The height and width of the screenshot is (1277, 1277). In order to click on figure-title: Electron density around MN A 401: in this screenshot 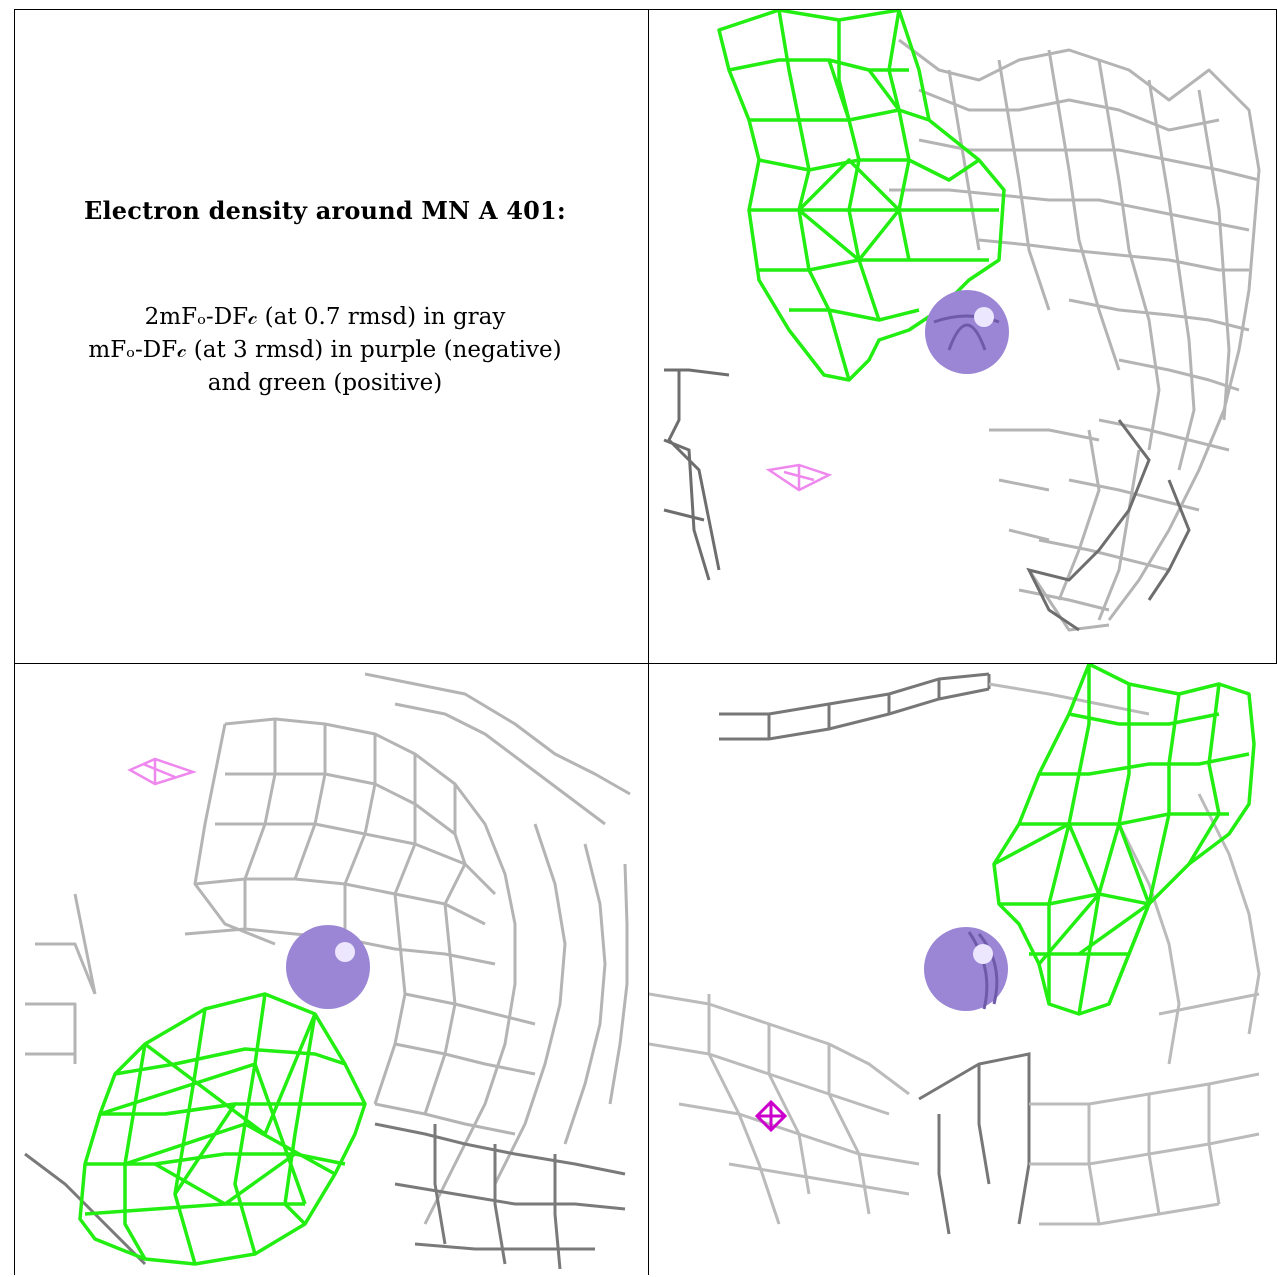, I will do `click(325, 210)`.